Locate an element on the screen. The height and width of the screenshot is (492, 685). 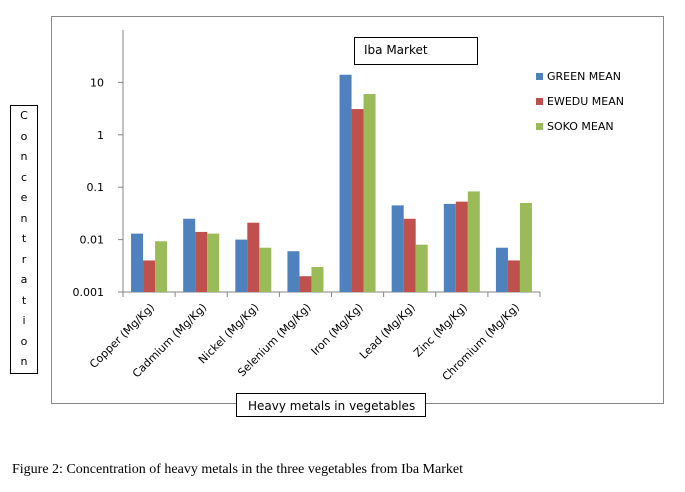
y-axis-title-char: c is located at coordinates (24, 177).